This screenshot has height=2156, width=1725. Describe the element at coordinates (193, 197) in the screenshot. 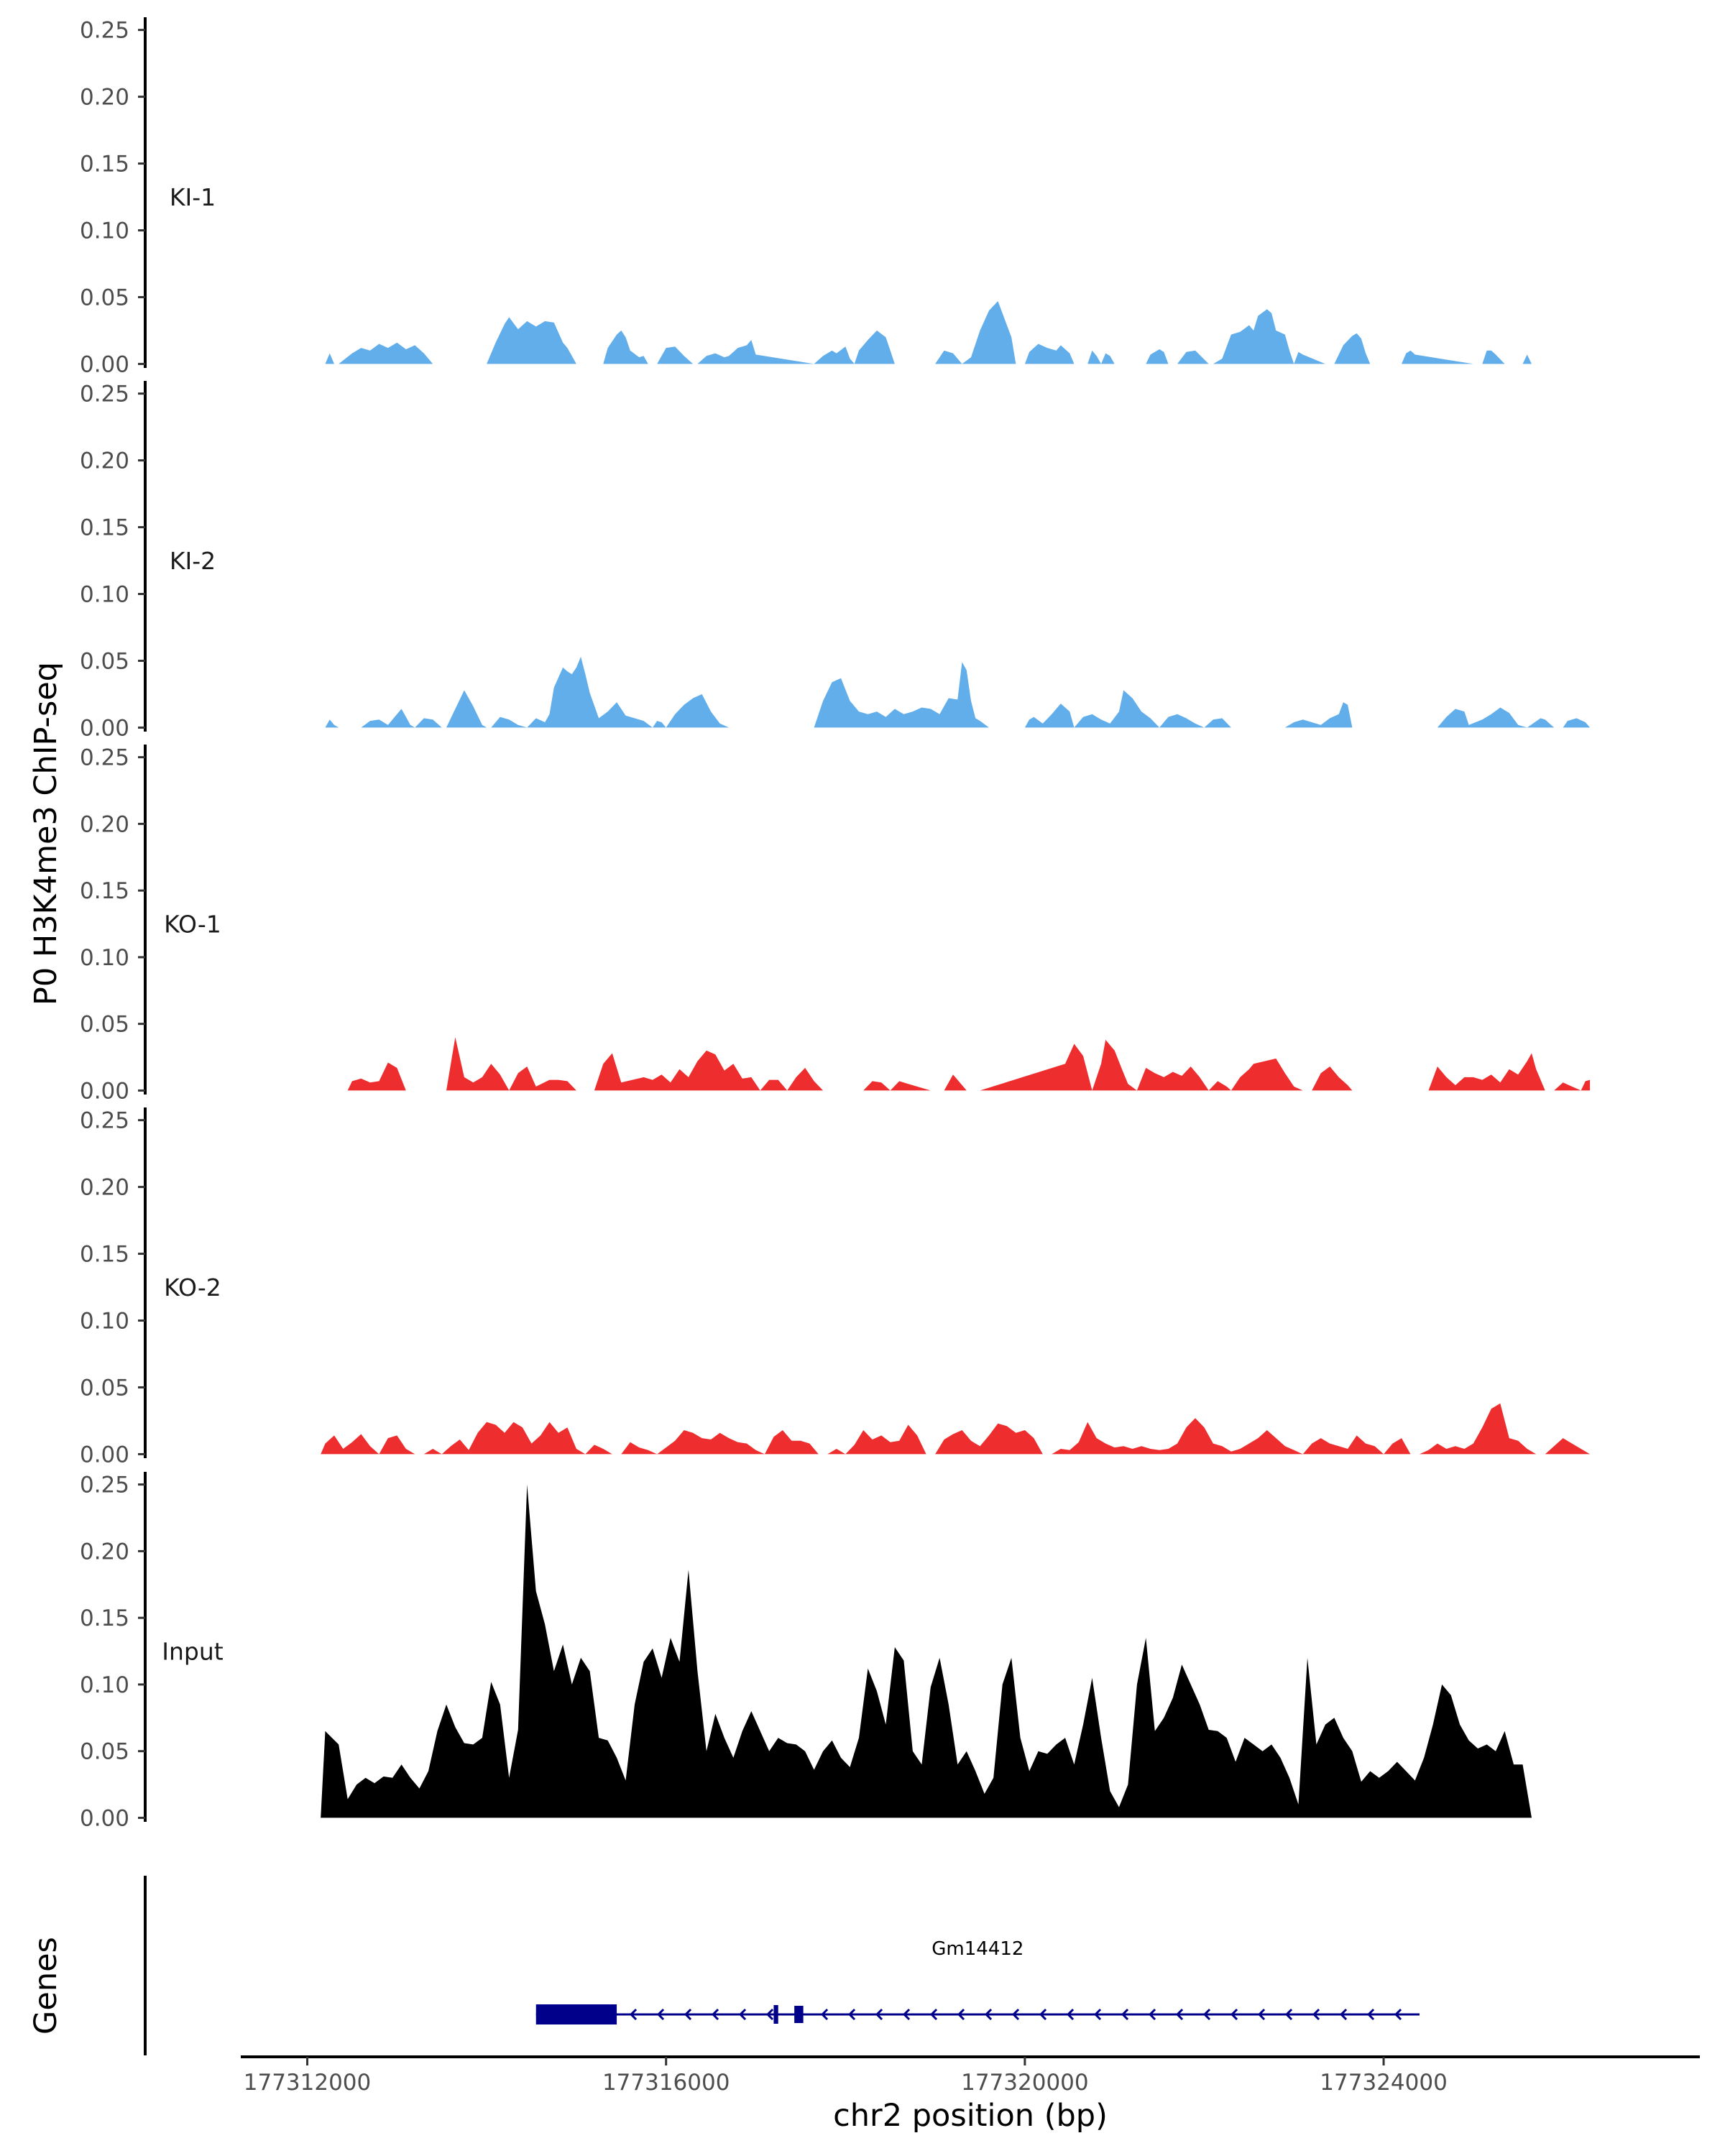

I see `track-label: KI-1` at that location.